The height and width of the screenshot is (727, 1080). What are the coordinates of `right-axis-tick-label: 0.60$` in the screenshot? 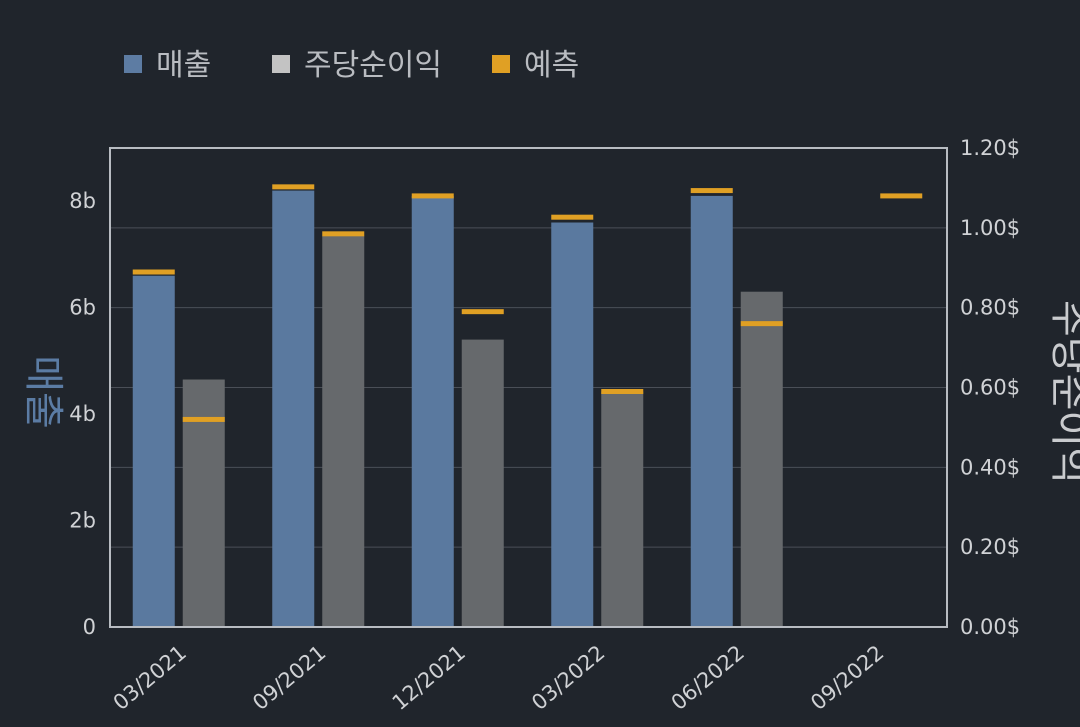 It's located at (990, 388).